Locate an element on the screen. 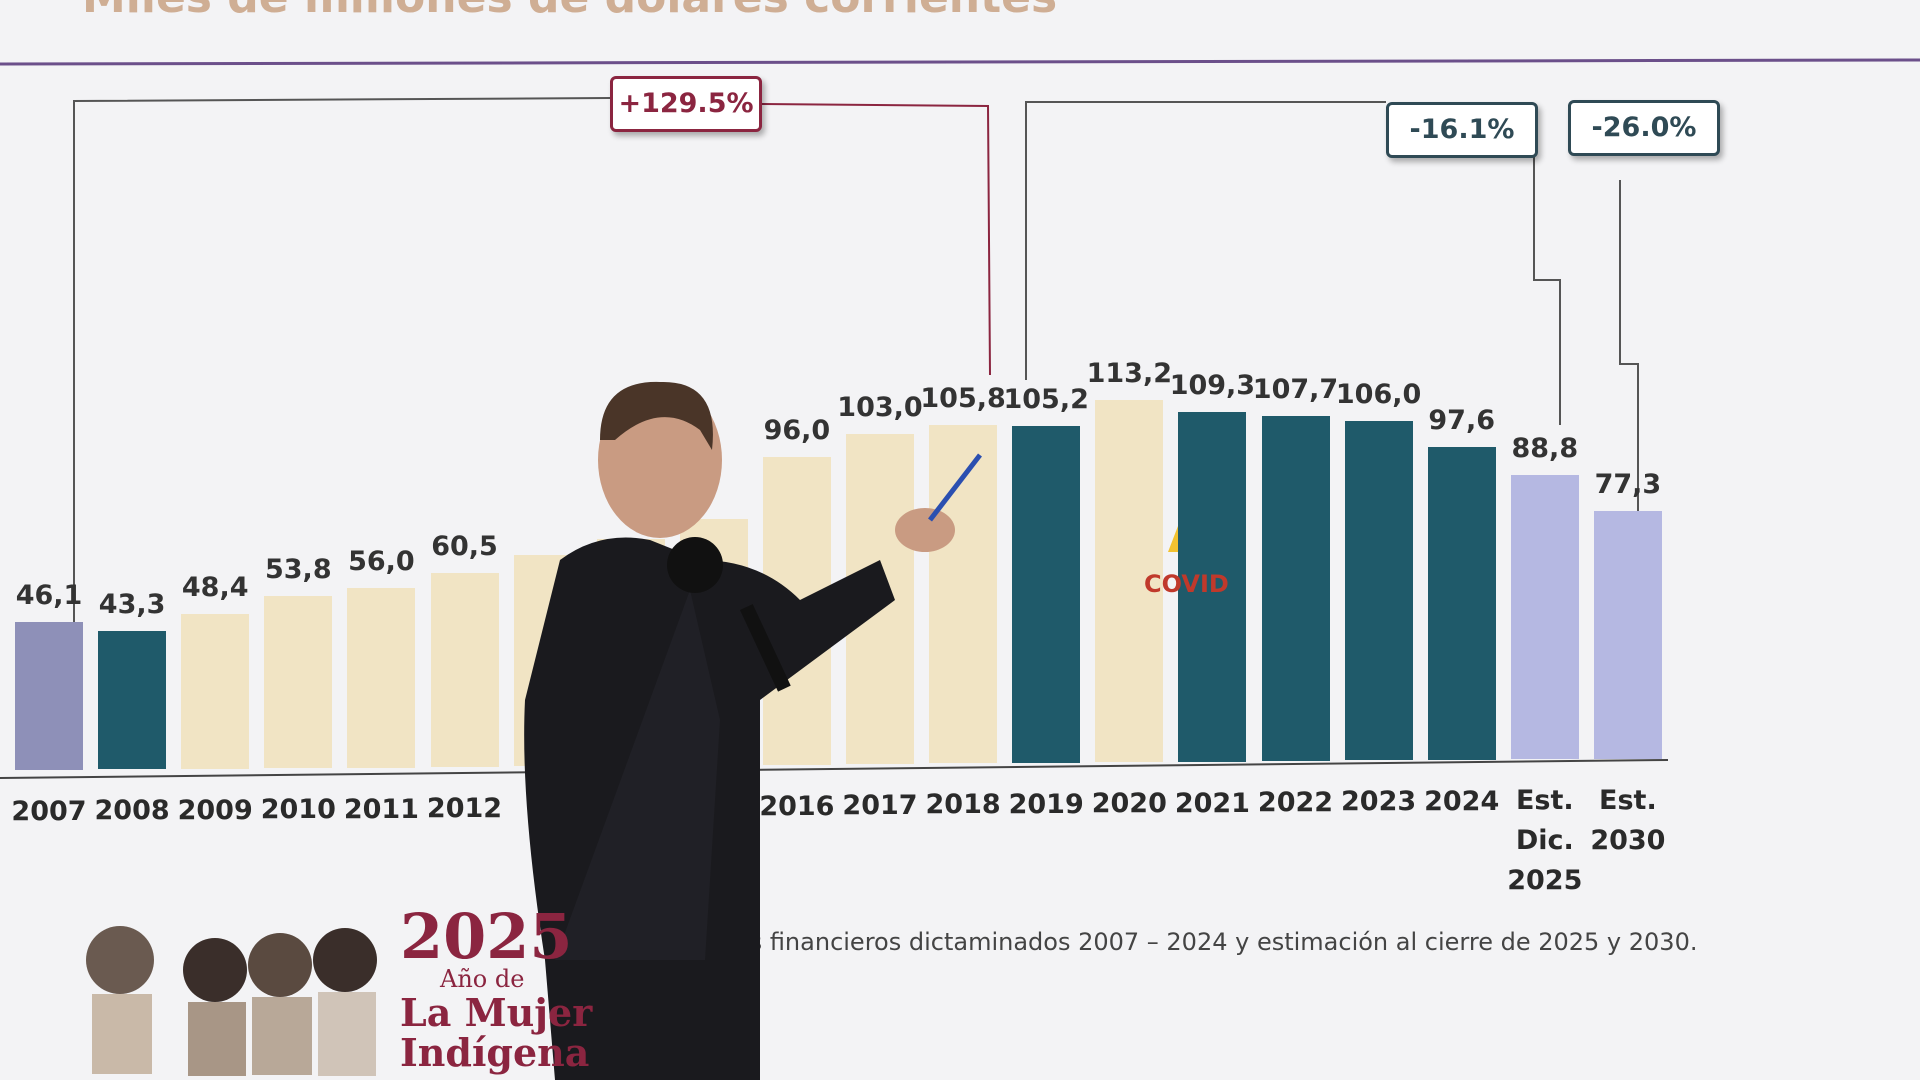 The height and width of the screenshot is (1080, 1920). value-label: 48,4 is located at coordinates (215, 587).